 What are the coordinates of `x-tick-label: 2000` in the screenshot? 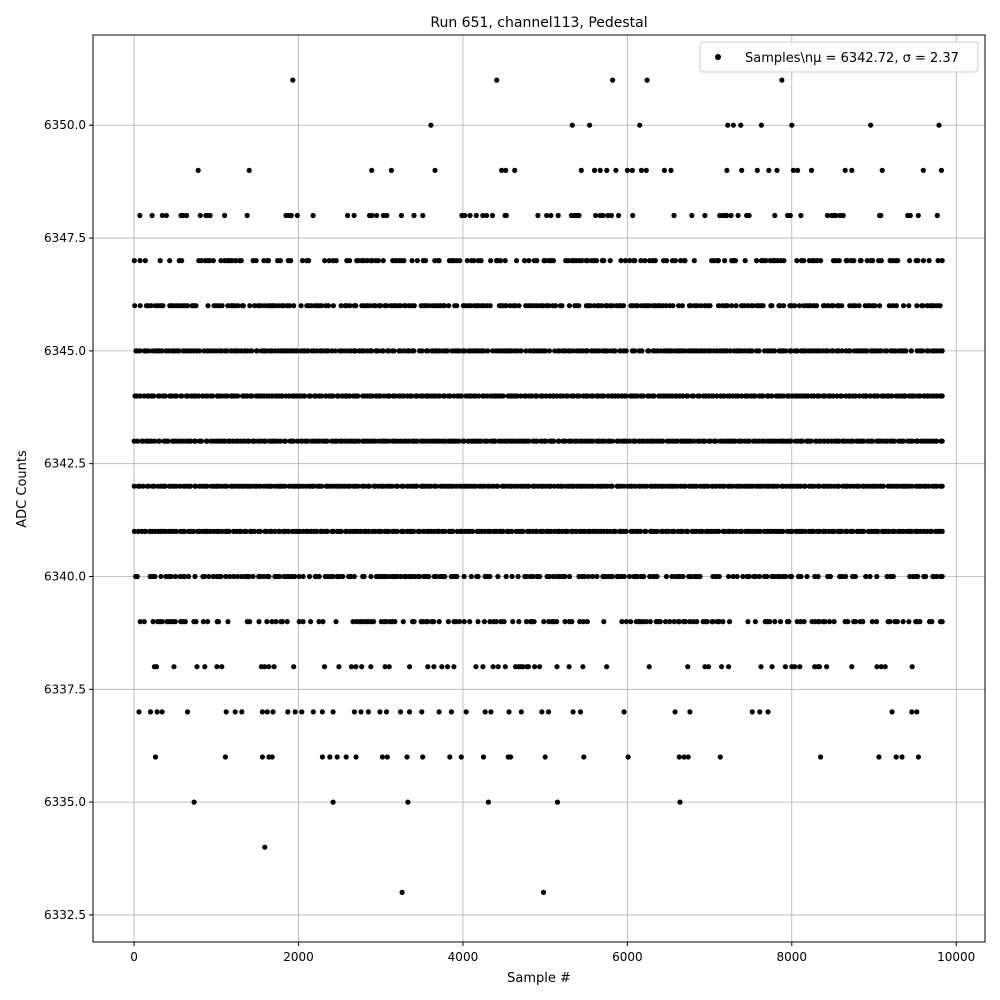 It's located at (298, 957).